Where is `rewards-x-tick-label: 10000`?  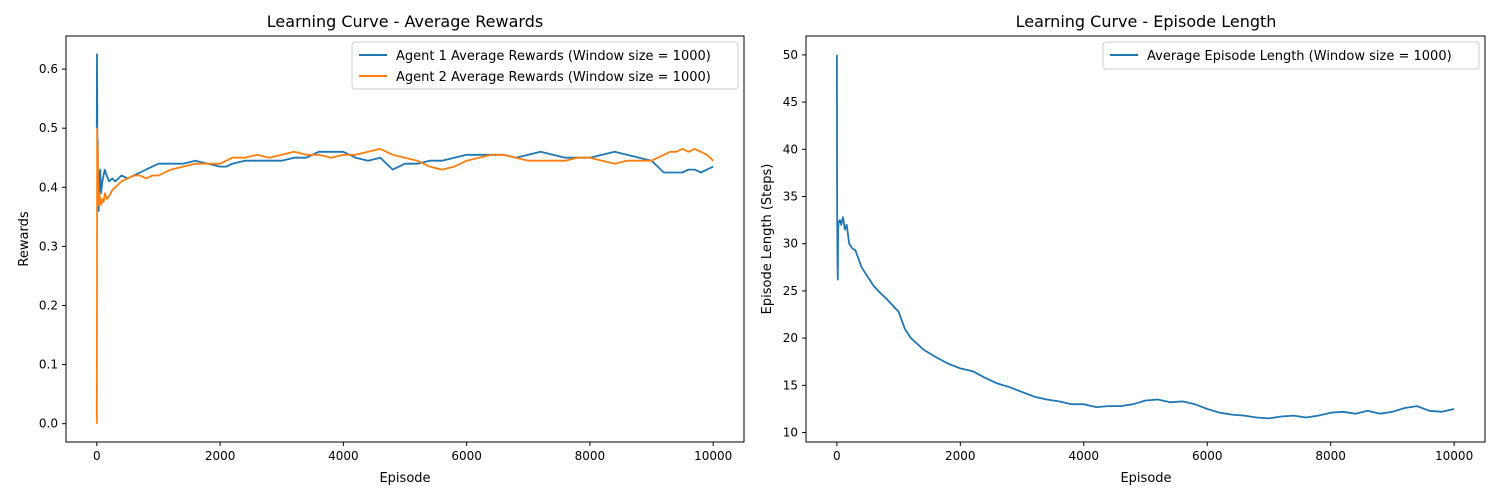 rewards-x-tick-label: 10000 is located at coordinates (713, 456).